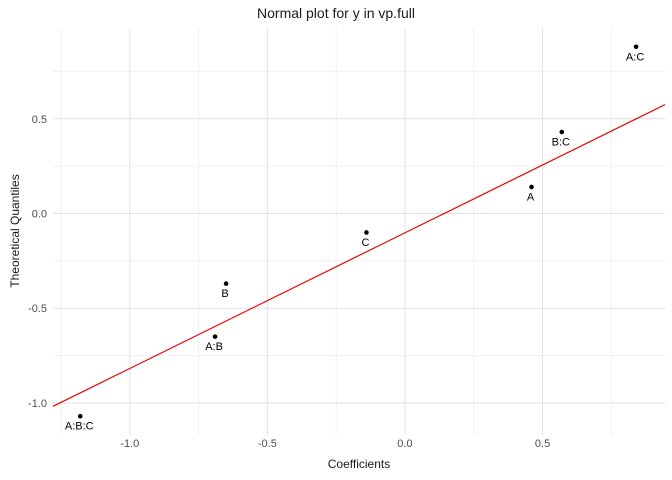 The width and height of the screenshot is (672, 480). I want to click on data-point-label: A:C, so click(635, 57).